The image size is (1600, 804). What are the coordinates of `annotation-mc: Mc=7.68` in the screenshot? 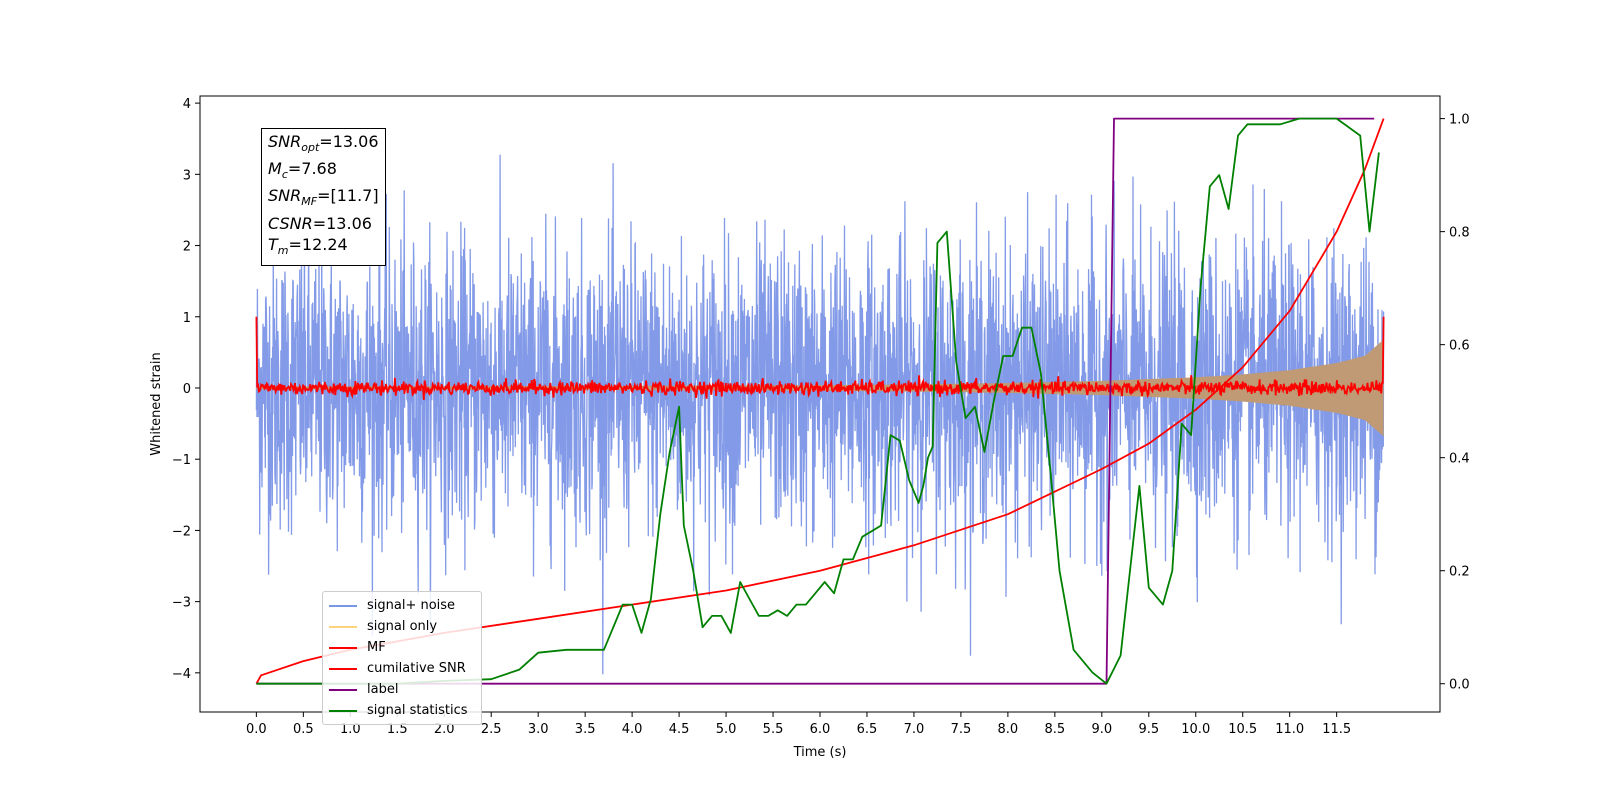 It's located at (302, 170).